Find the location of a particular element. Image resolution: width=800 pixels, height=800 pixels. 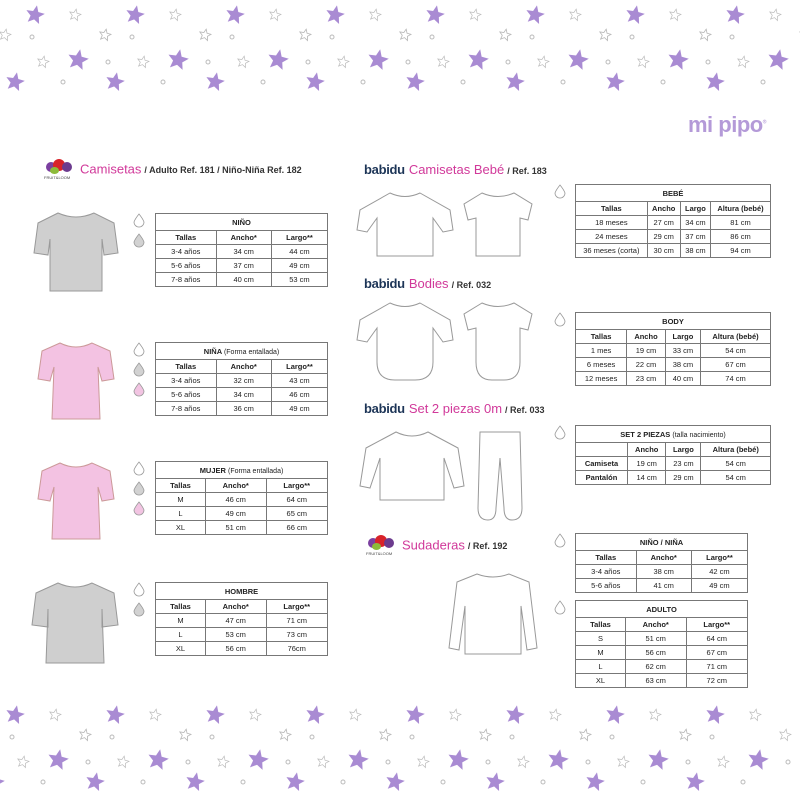

fruit-of-the-loom-logo: FRUIT&LOOM is located at coordinates (60, 170).